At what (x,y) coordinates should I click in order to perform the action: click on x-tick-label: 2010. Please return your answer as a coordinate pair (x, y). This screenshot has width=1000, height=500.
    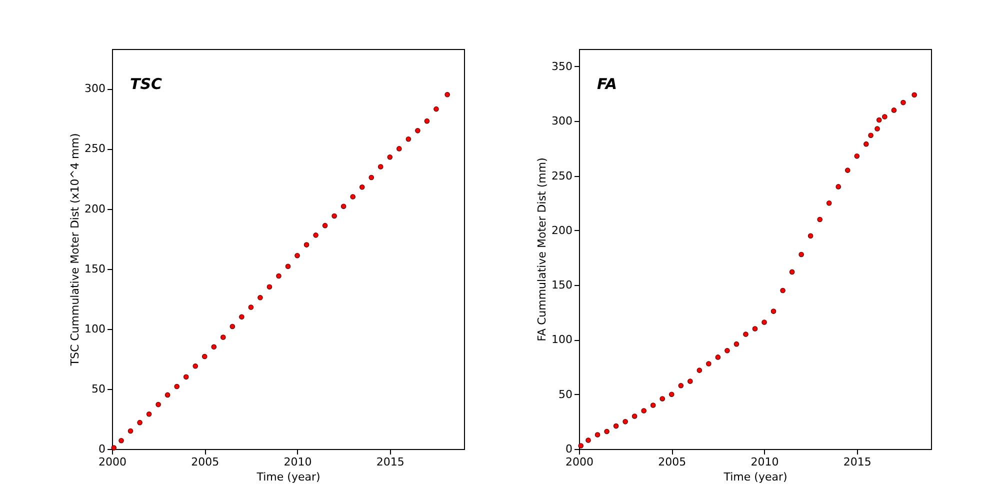
    Looking at the image, I should click on (764, 462).